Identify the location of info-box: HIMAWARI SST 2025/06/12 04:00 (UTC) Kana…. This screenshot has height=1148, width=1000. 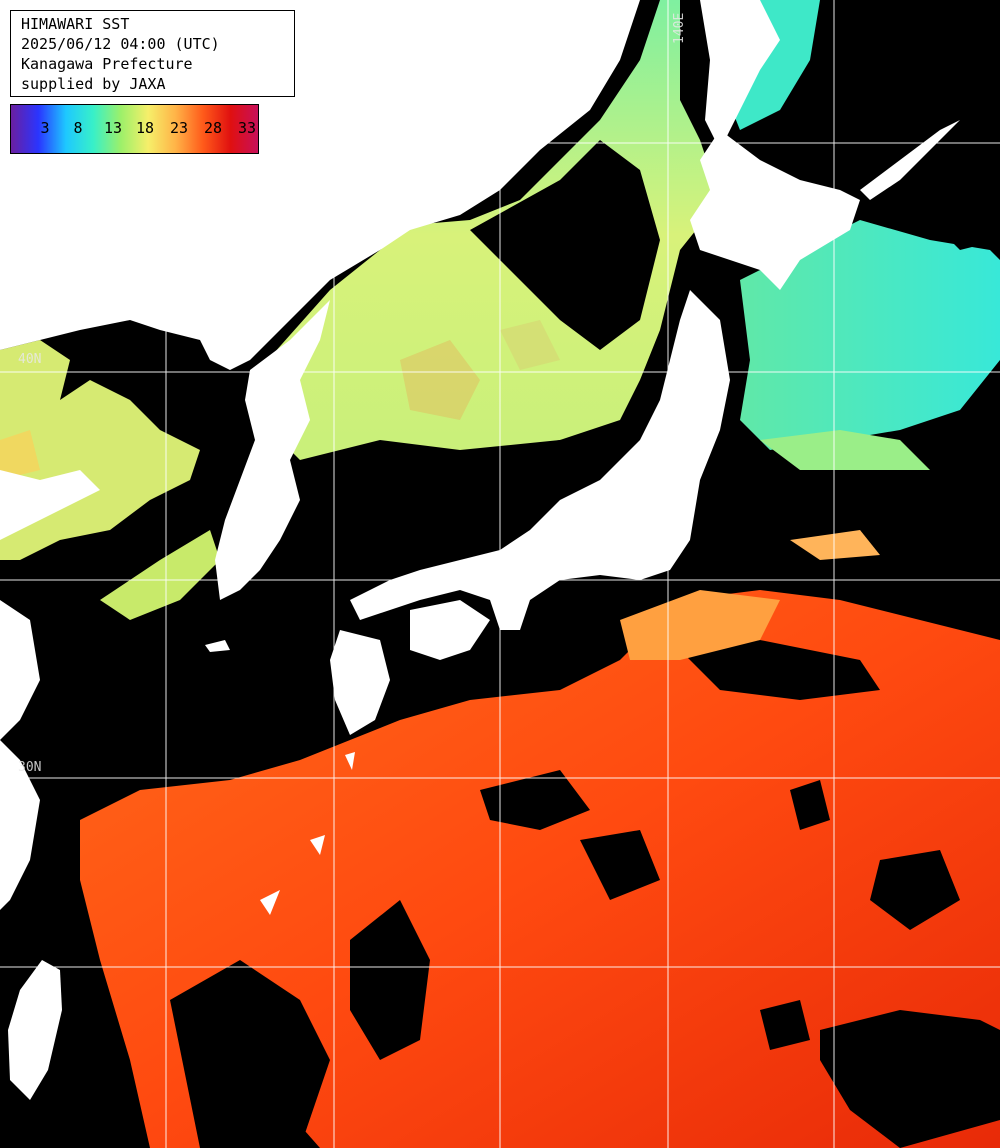
(152, 53).